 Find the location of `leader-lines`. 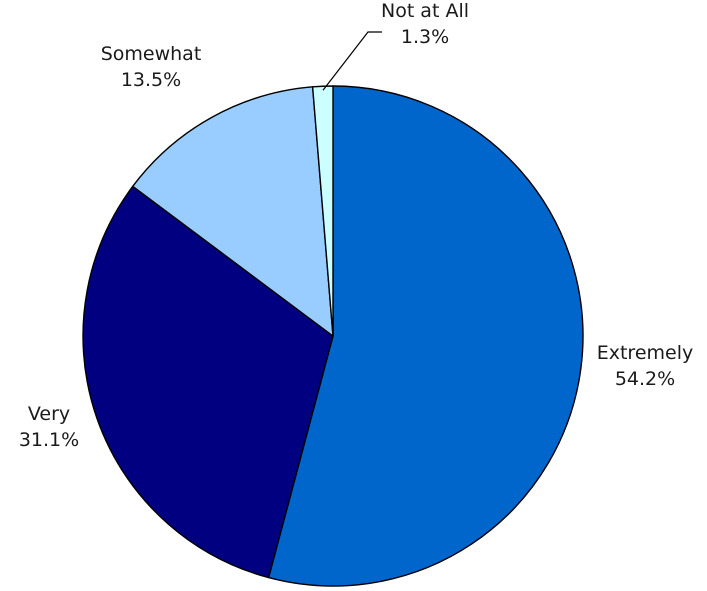

leader-lines is located at coordinates (352, 61).